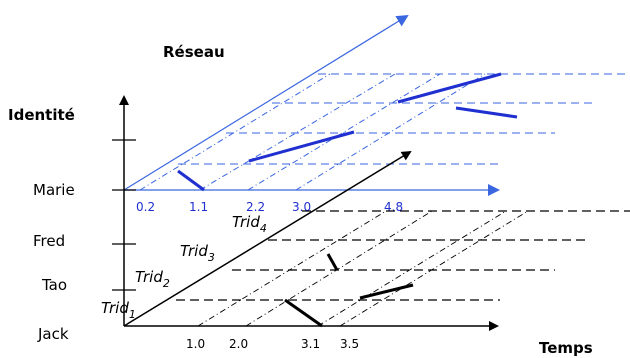  Describe the element at coordinates (49, 241) in the screenshot. I see `identity-label-fred: Fred` at that location.